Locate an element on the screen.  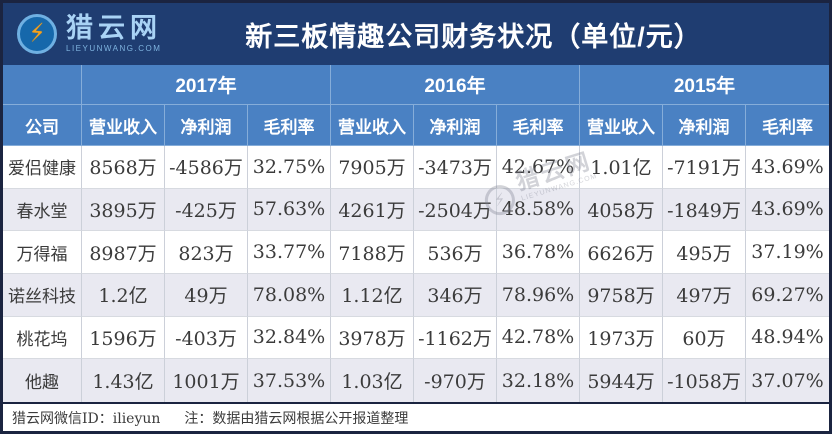
column-header-1-1: 净利润 is located at coordinates (455, 125).